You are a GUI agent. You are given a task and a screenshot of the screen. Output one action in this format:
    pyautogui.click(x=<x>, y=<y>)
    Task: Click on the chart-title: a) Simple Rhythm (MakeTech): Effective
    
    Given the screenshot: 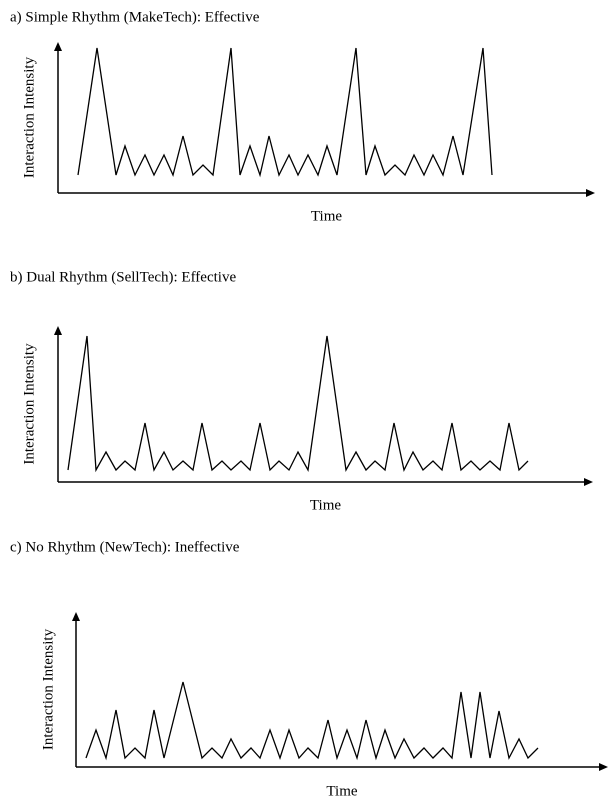 What is the action you would take?
    pyautogui.click(x=135, y=17)
    